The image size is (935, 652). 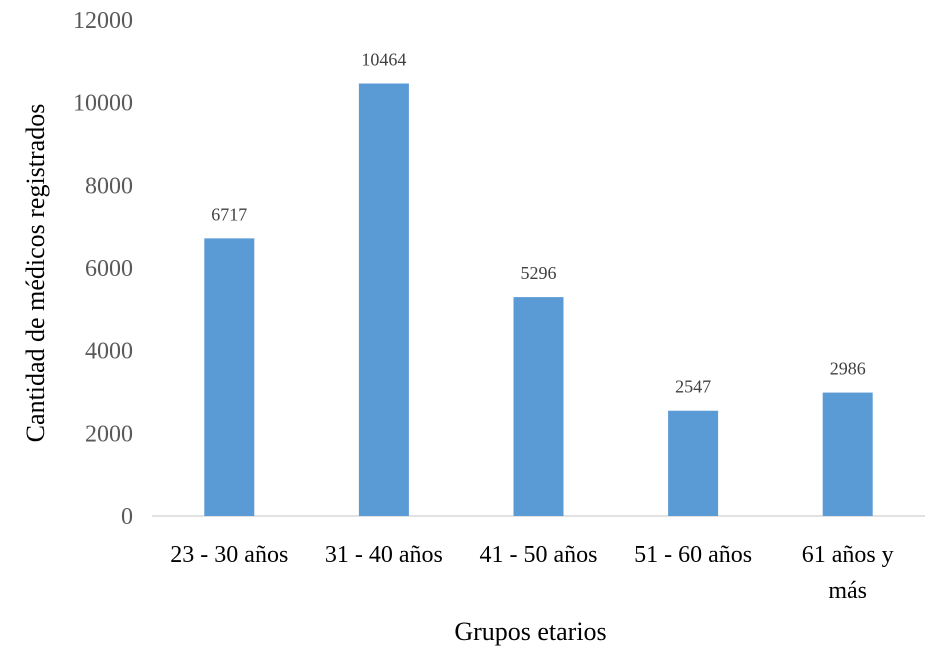 I want to click on x-tick-label: 61 años y, so click(x=848, y=555).